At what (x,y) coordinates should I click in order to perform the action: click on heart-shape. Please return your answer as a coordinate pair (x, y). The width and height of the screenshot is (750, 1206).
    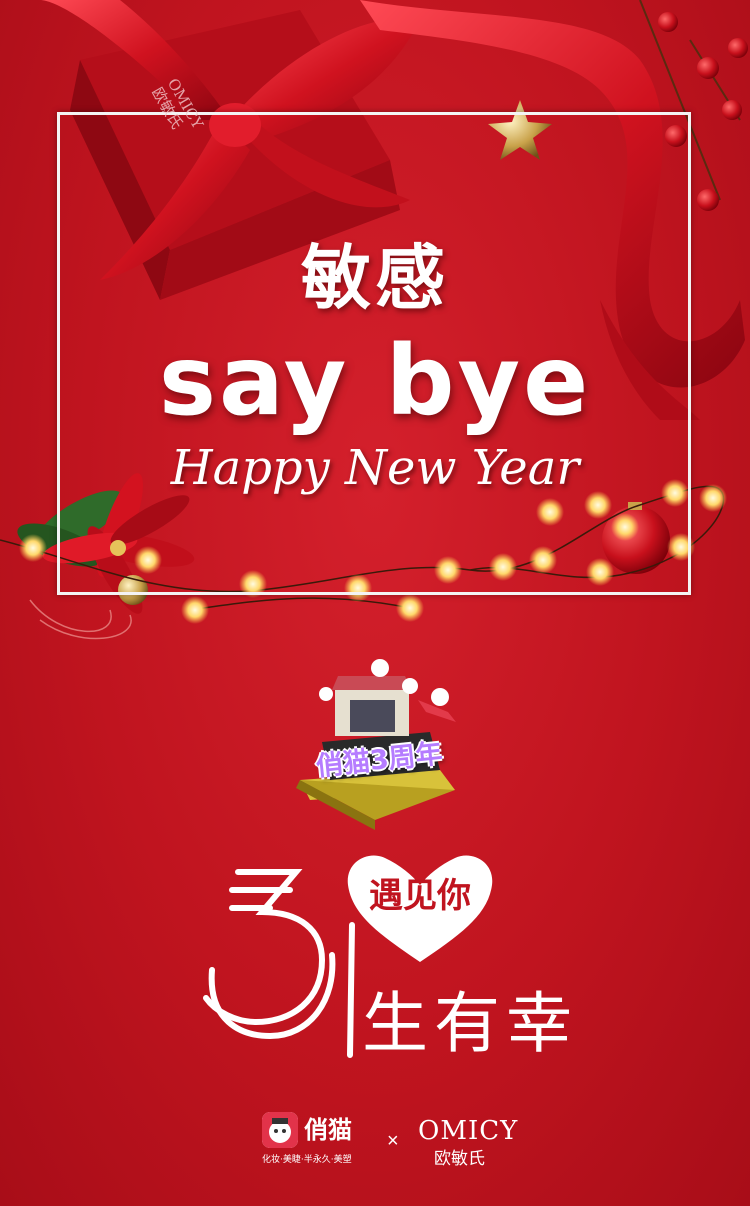
    Looking at the image, I should click on (420, 908).